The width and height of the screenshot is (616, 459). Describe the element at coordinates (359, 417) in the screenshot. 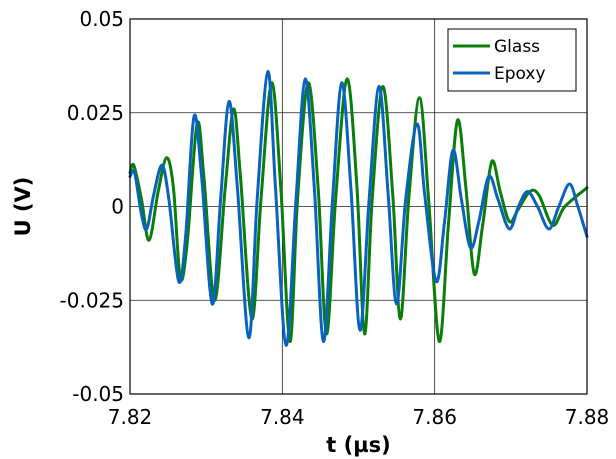

I see `x-tick-labels: 7.82 7.84 7.86 7.88` at that location.